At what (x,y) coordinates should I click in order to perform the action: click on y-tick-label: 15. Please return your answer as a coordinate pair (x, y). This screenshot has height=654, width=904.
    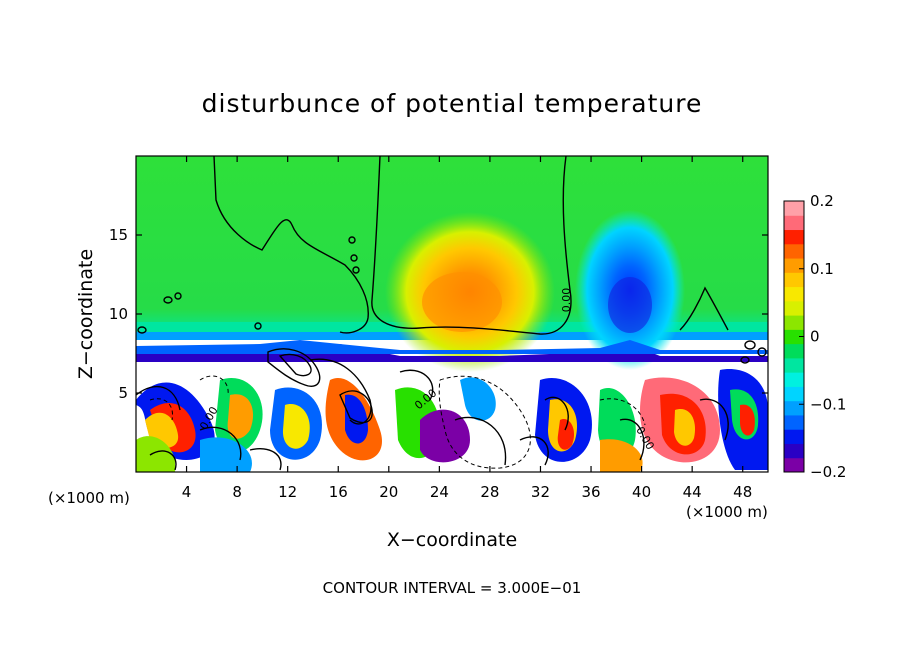
    Looking at the image, I should click on (118, 235).